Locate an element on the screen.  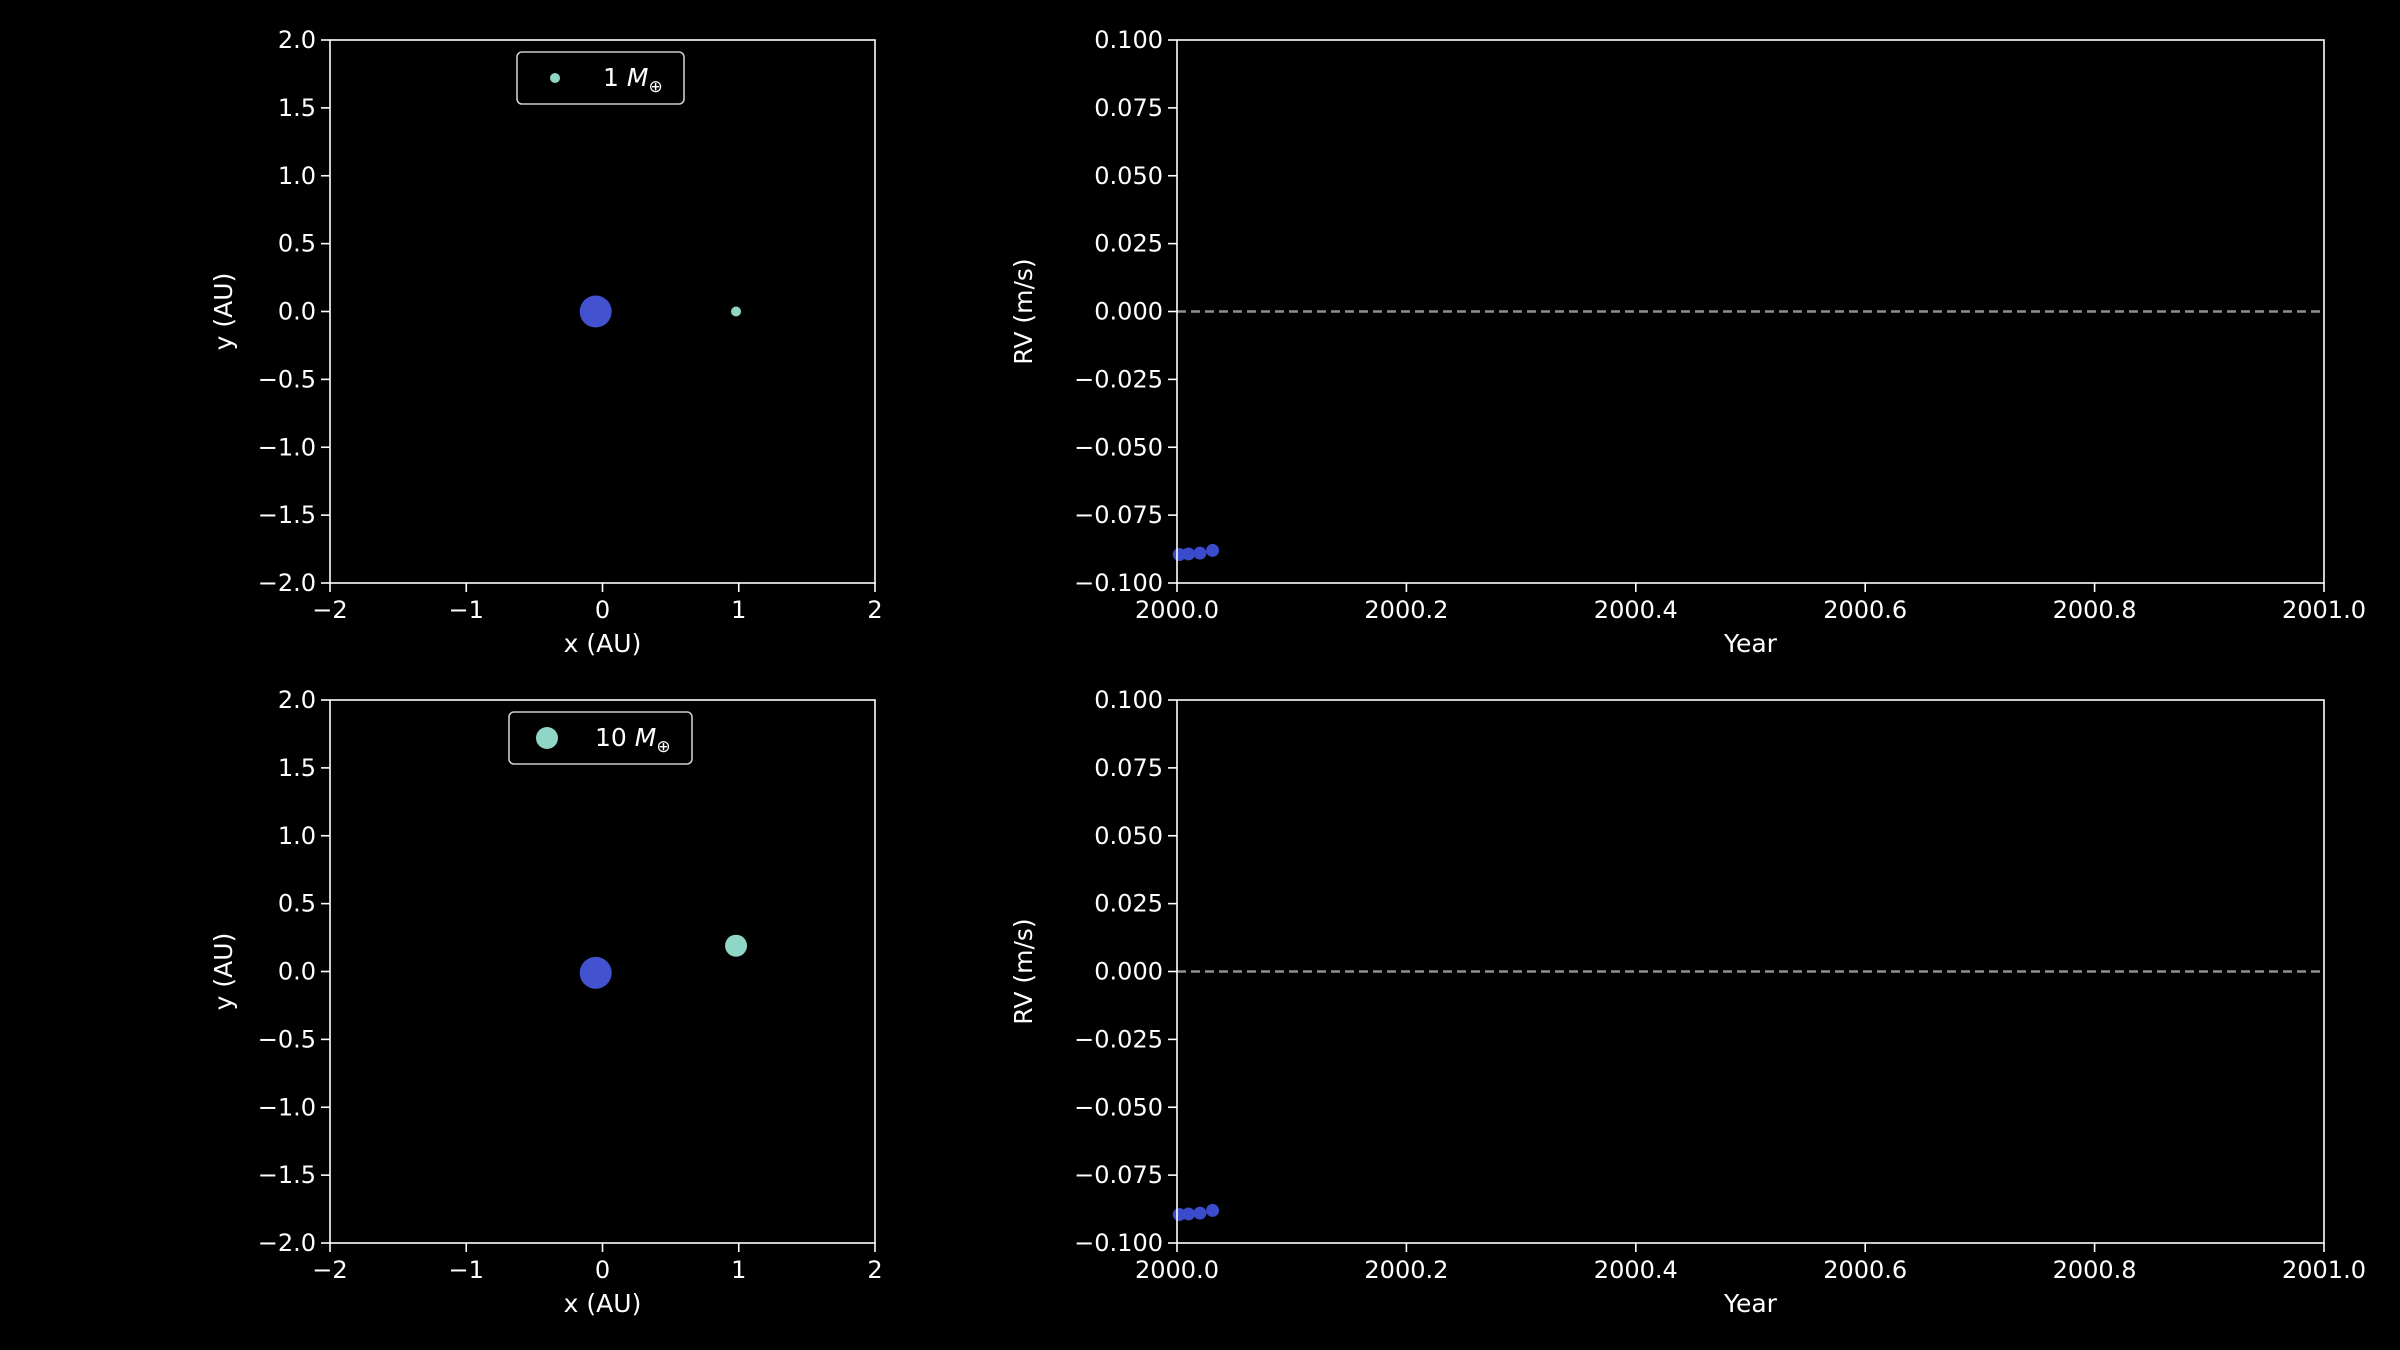
legend: 10 M⊕ is located at coordinates (600, 738).